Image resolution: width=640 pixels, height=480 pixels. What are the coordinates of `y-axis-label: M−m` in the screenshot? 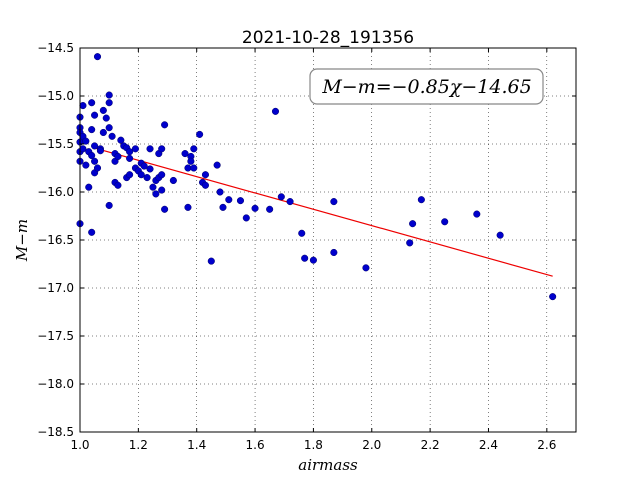 It's located at (22, 240).